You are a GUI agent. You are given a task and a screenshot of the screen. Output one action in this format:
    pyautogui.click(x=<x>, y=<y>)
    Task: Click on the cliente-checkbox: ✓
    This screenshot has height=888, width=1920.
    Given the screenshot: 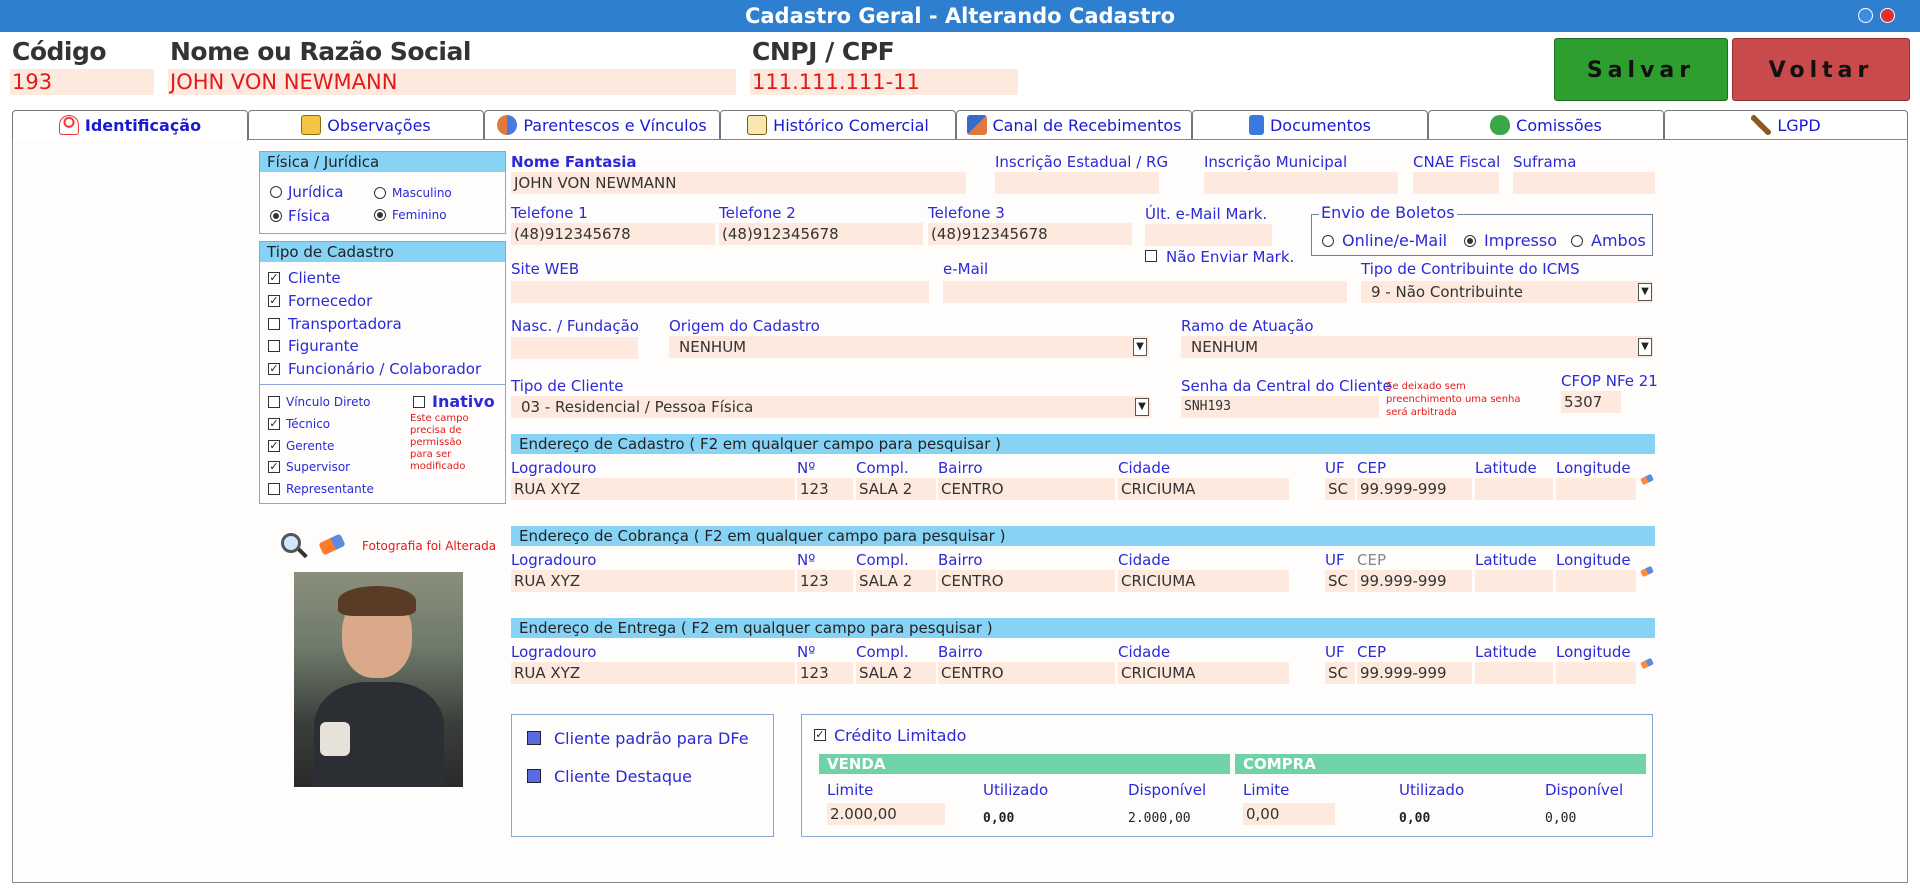 What is the action you would take?
    pyautogui.click(x=274, y=277)
    